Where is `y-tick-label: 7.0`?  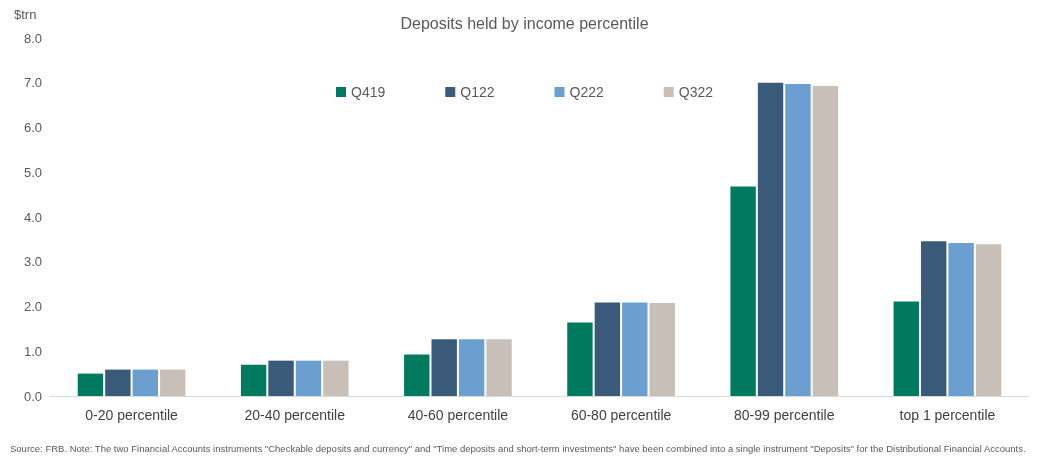
y-tick-label: 7.0 is located at coordinates (32, 83).